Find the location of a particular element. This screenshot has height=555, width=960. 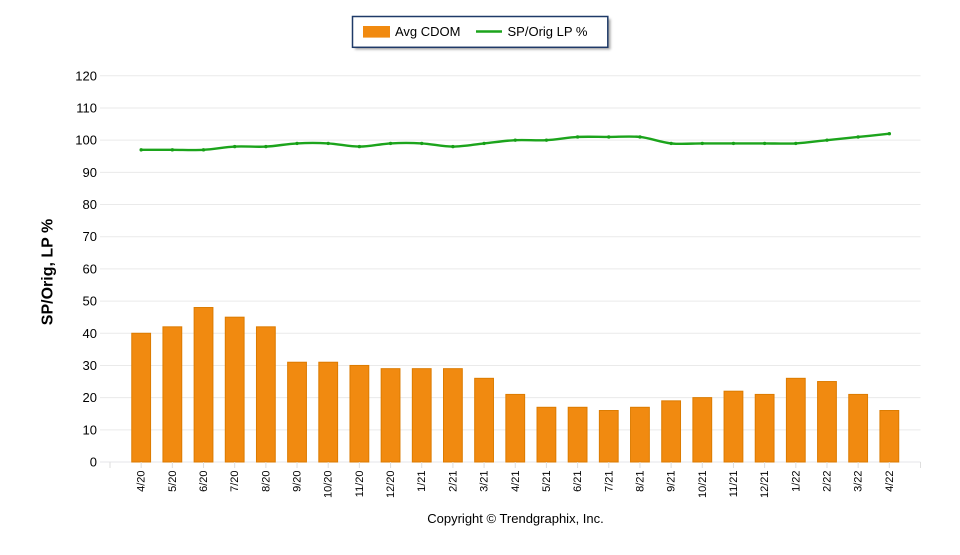

svg-text: 2/21 is located at coordinates (453, 481).